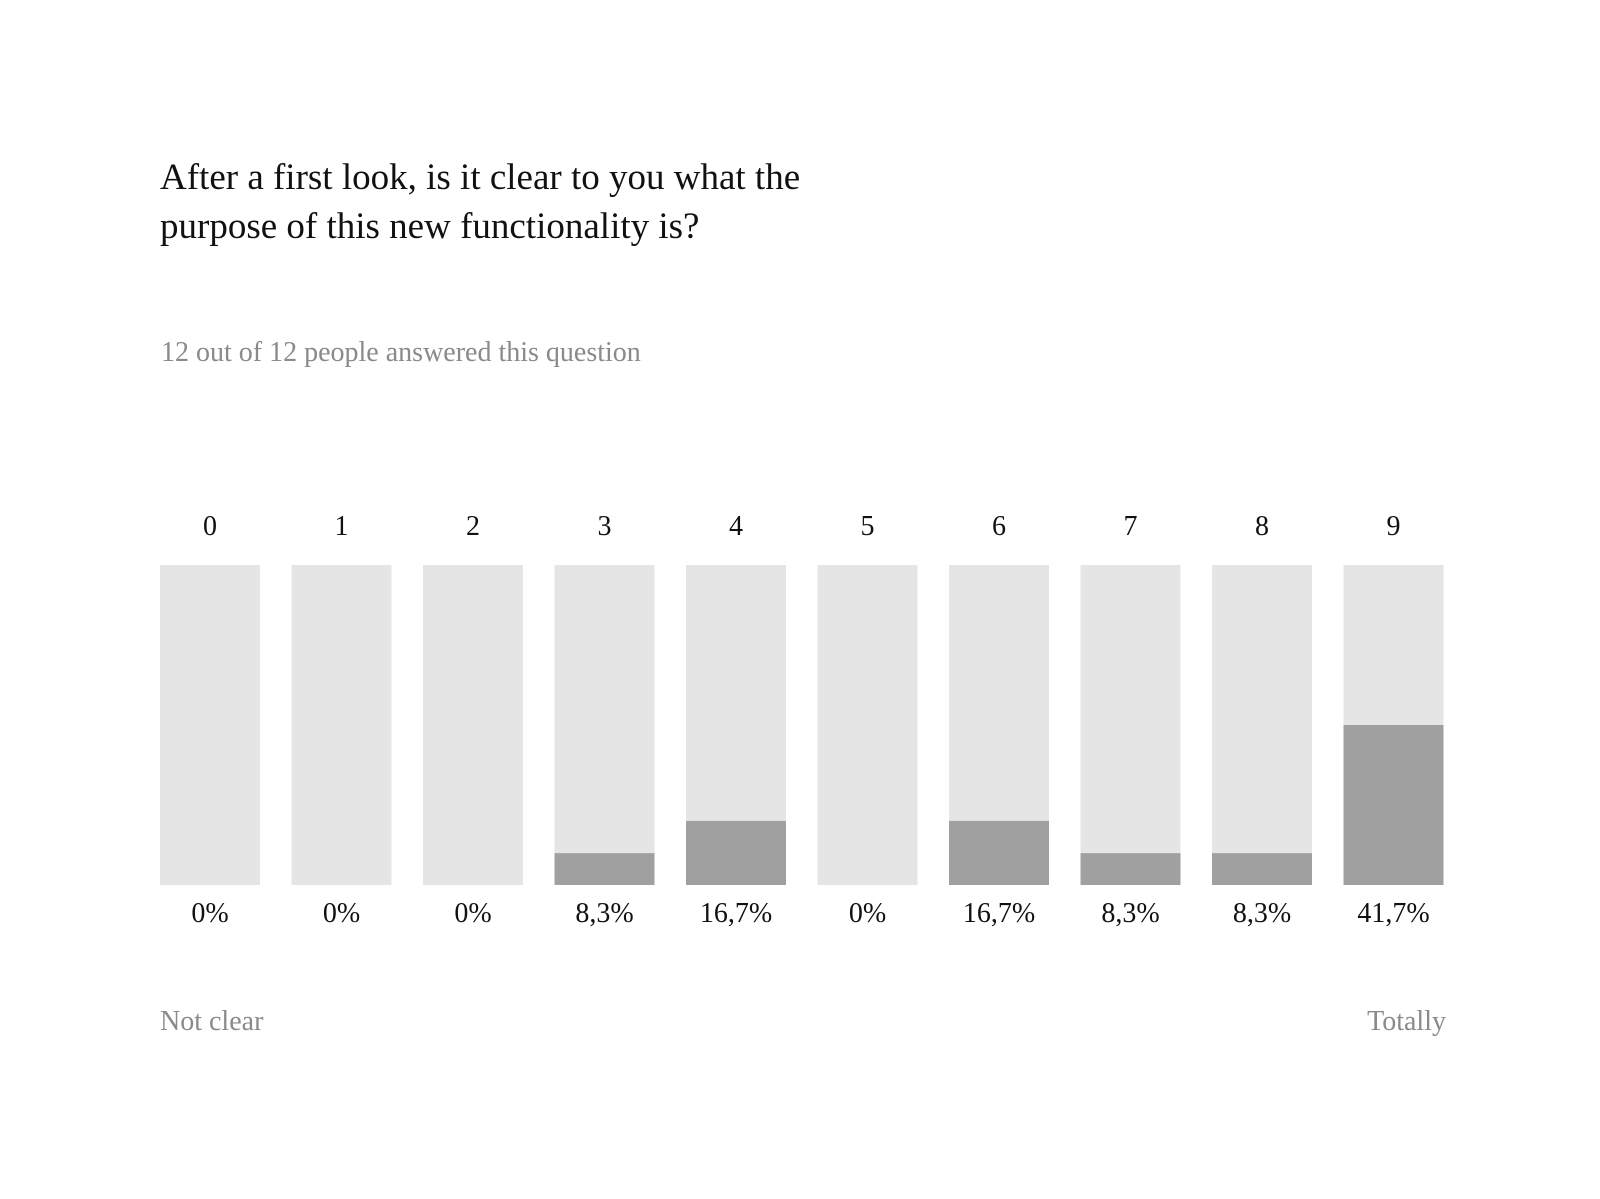 The width and height of the screenshot is (1600, 1199). I want to click on value-label-5: 0%, so click(867, 913).